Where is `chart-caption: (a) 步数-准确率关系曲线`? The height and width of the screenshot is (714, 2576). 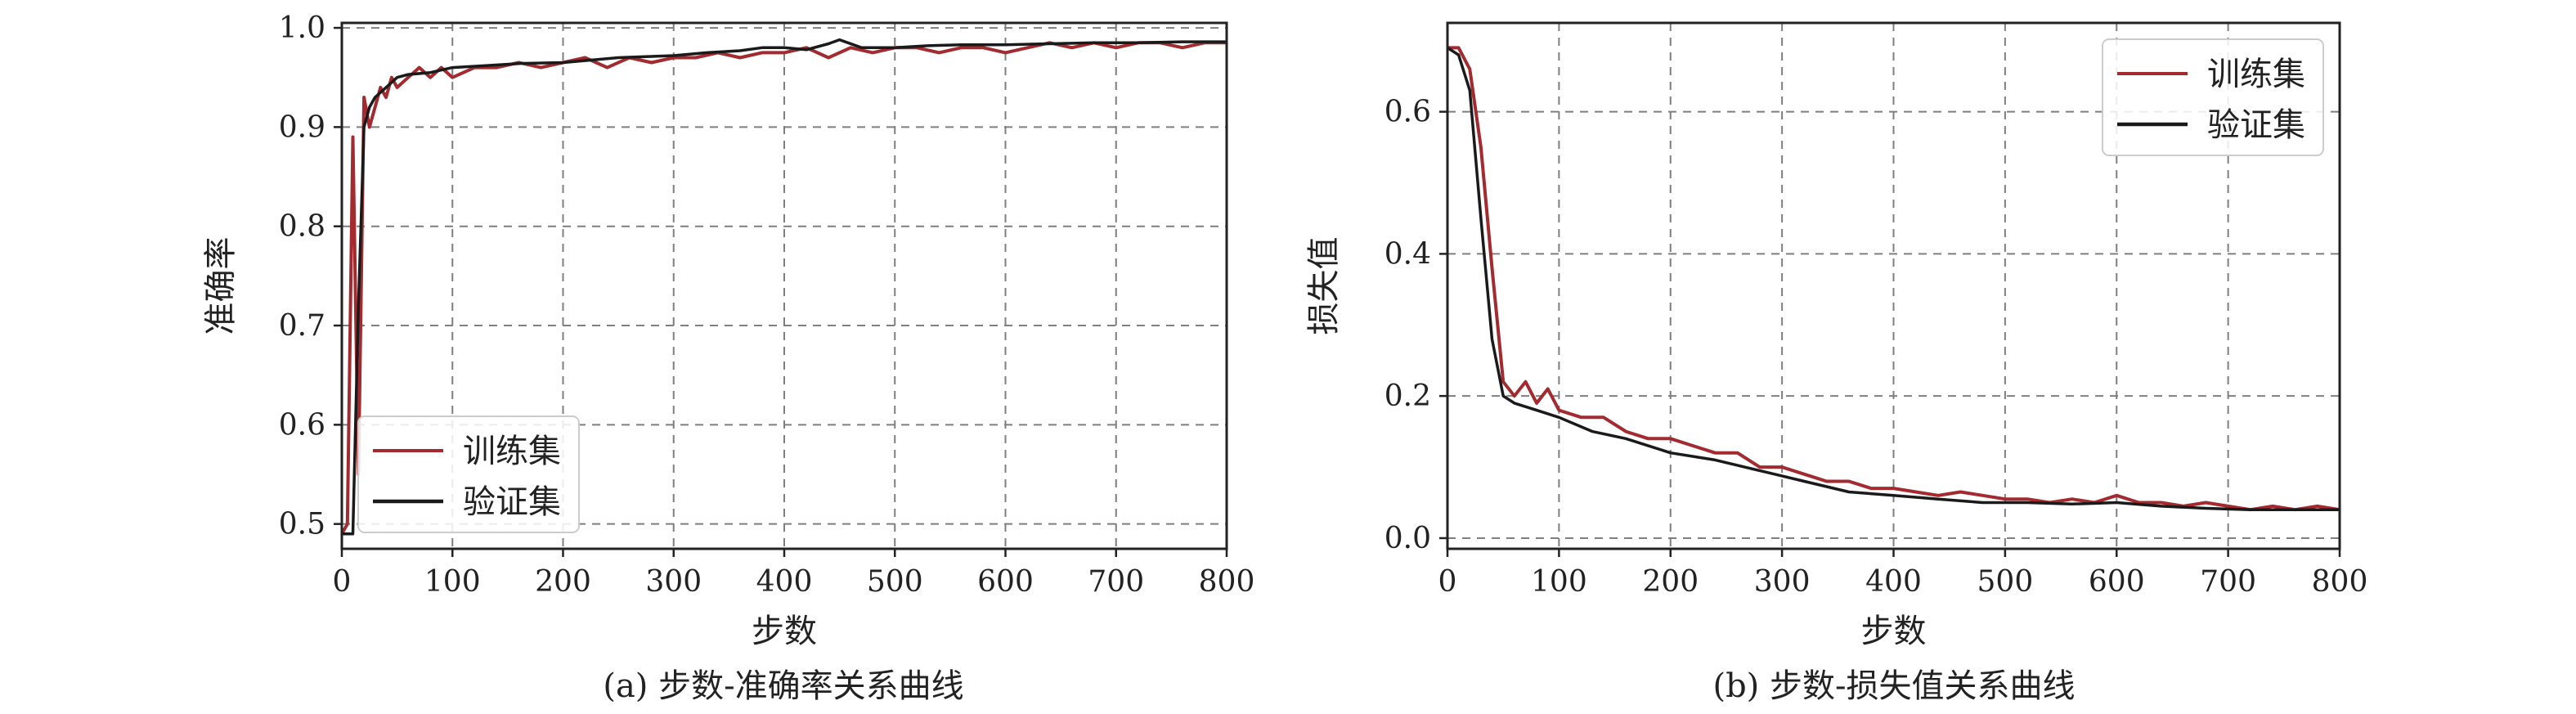
chart-caption: (a) 步数-准确率关系曲线 is located at coordinates (783, 686).